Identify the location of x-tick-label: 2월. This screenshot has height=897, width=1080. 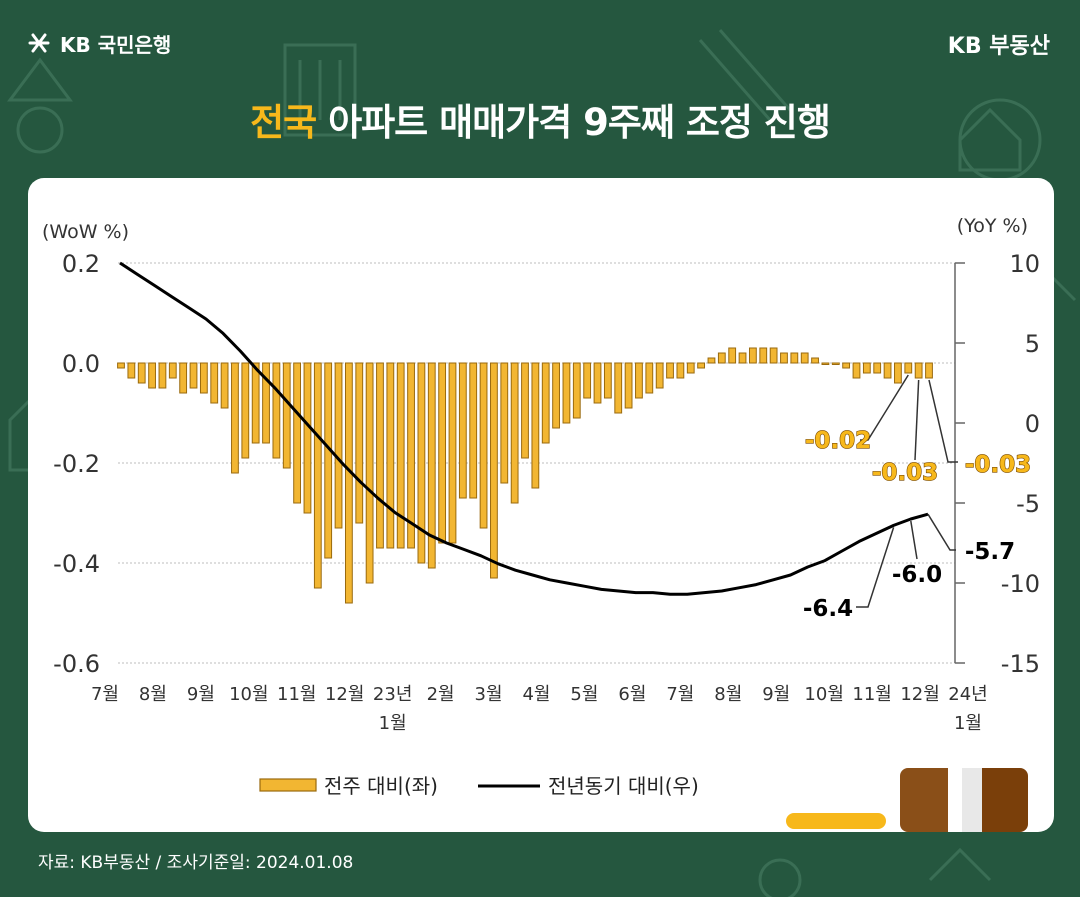
(441, 694).